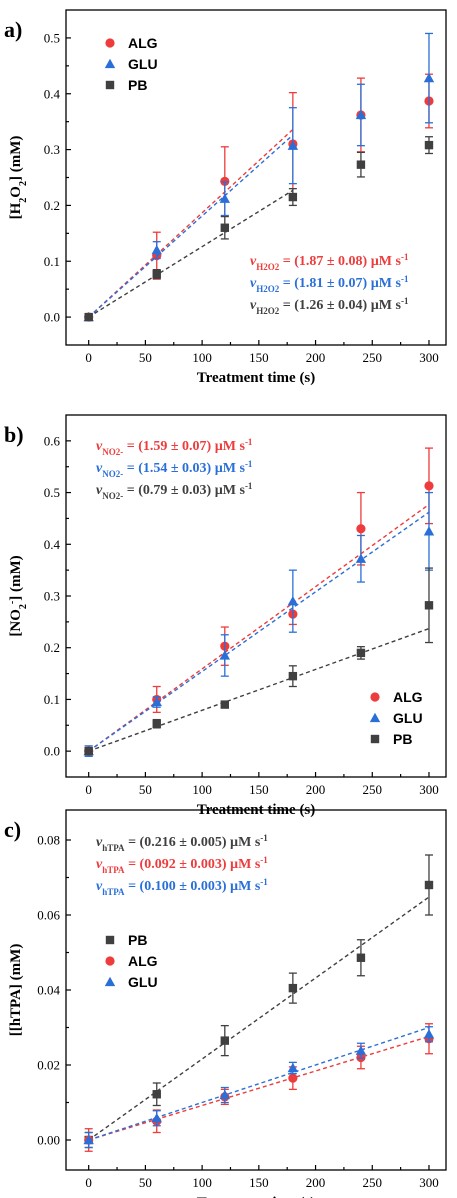 Image resolution: width=457 pixels, height=1198 pixels. I want to click on y-tick-label: 0.08, so click(48, 840).